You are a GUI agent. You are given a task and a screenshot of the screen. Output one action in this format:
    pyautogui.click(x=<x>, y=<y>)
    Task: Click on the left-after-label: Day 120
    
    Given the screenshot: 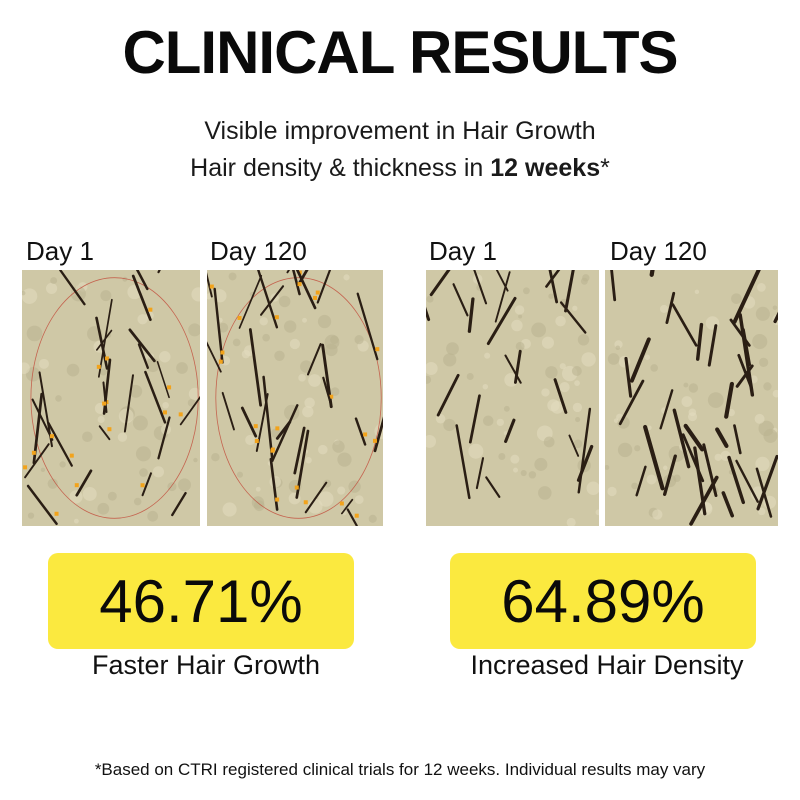 What is the action you would take?
    pyautogui.click(x=258, y=251)
    